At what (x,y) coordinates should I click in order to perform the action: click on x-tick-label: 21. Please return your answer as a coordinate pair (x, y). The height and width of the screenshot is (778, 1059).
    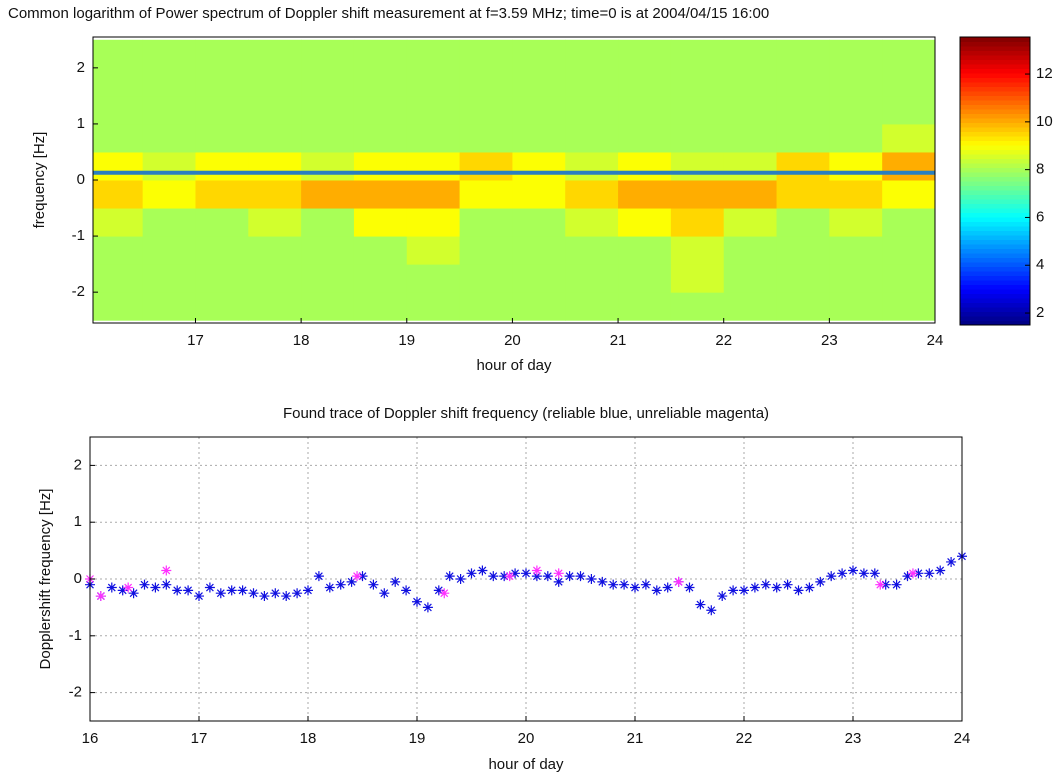
    Looking at the image, I should click on (618, 340).